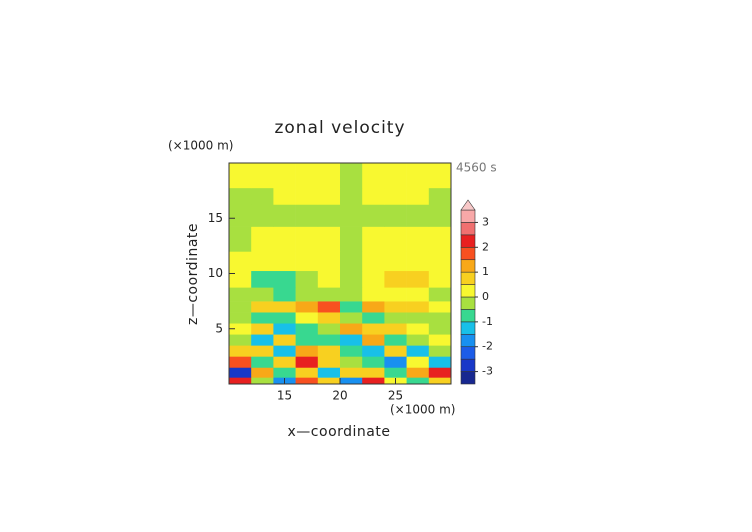  Describe the element at coordinates (219, 328) in the screenshot. I see `y-tick-label: 5` at that location.